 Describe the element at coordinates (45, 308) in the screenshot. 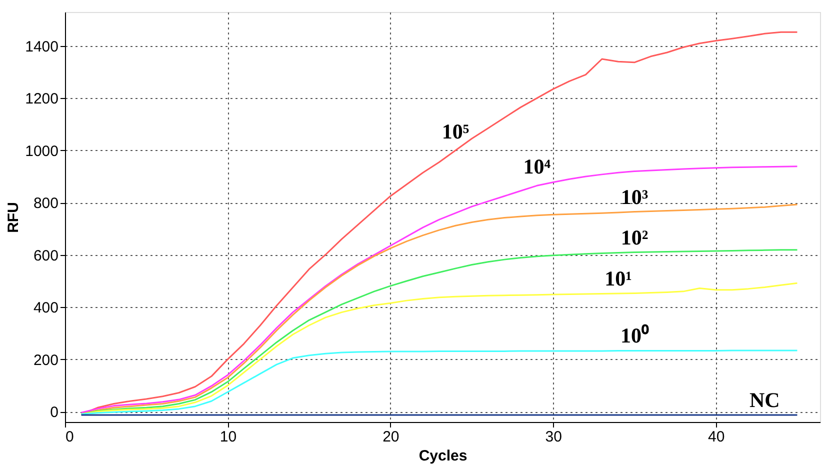

I see `y-tick-label: 400` at that location.